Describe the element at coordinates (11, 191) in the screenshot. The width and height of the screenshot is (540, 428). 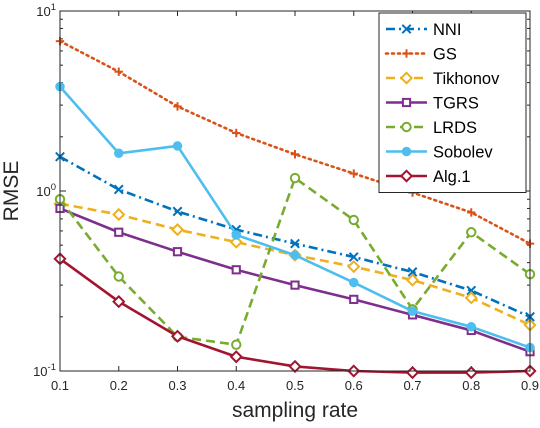
I see `y-axis-label: RMSE` at that location.